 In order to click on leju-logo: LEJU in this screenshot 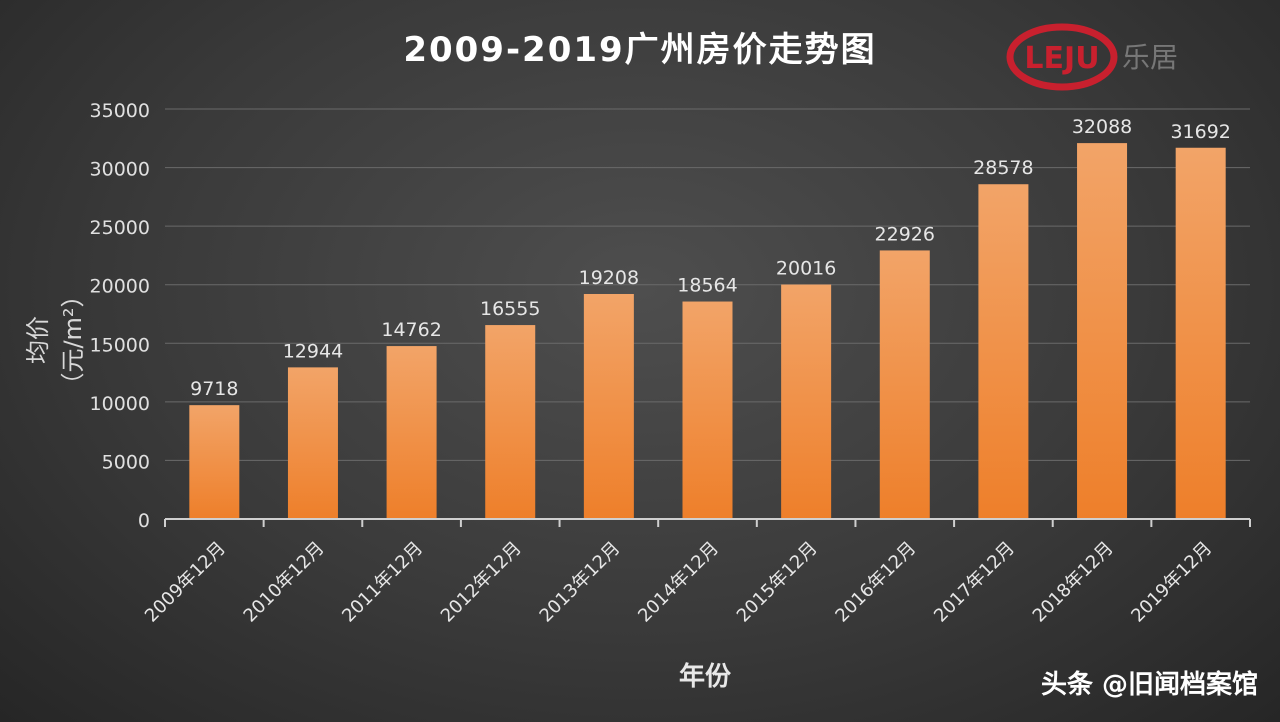, I will do `click(1062, 57)`.